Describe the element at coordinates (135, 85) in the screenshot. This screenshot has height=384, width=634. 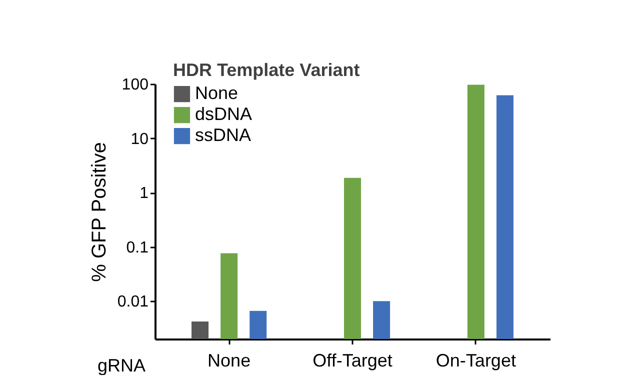
I see `y-tick-label: 100` at that location.